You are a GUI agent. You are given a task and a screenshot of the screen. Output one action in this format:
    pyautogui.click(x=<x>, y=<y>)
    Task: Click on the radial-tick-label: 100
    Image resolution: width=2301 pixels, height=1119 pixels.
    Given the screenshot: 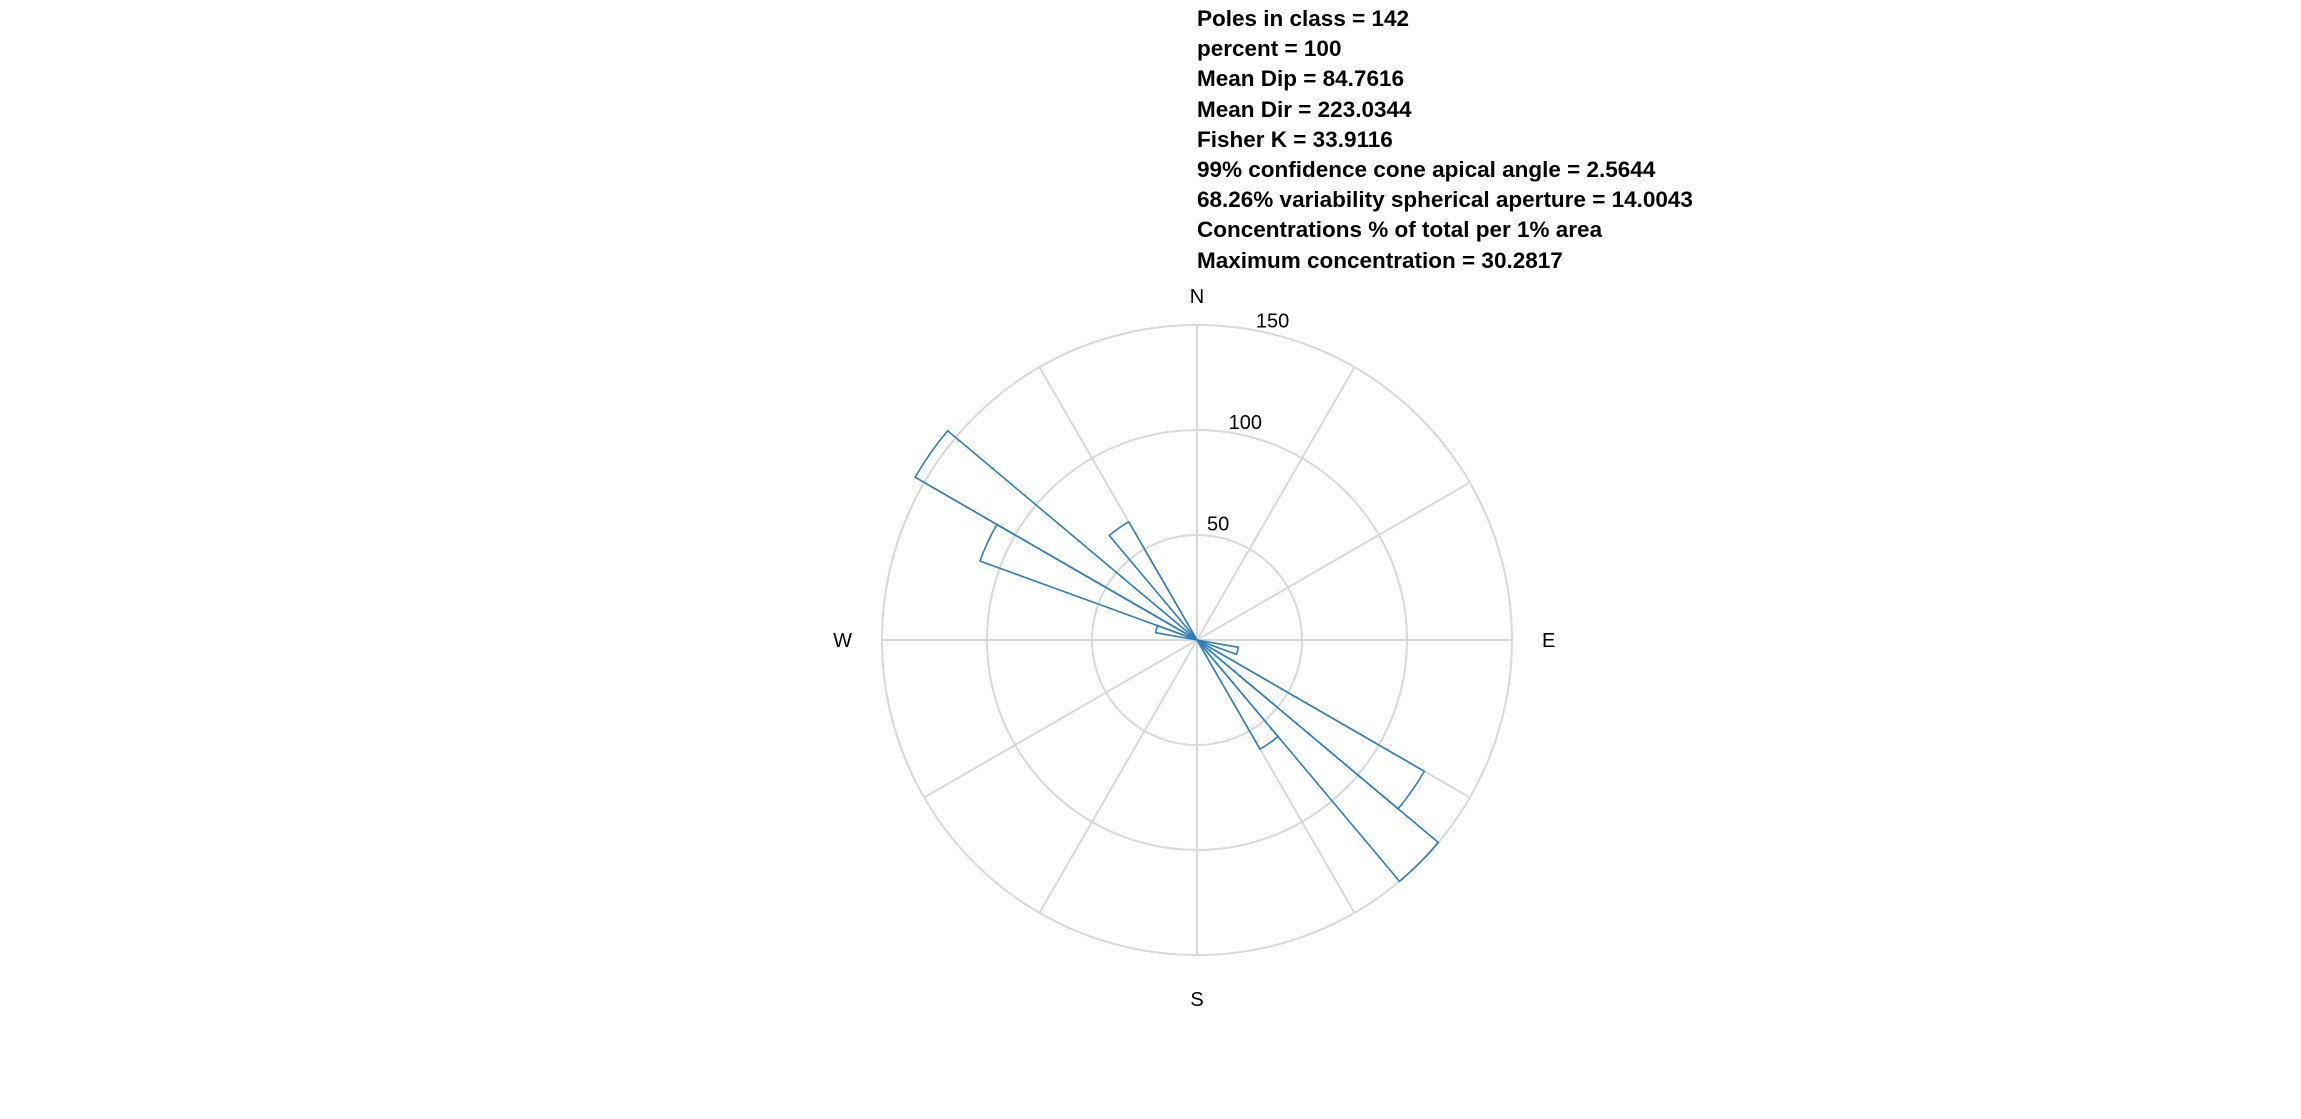 What is the action you would take?
    pyautogui.click(x=1245, y=423)
    